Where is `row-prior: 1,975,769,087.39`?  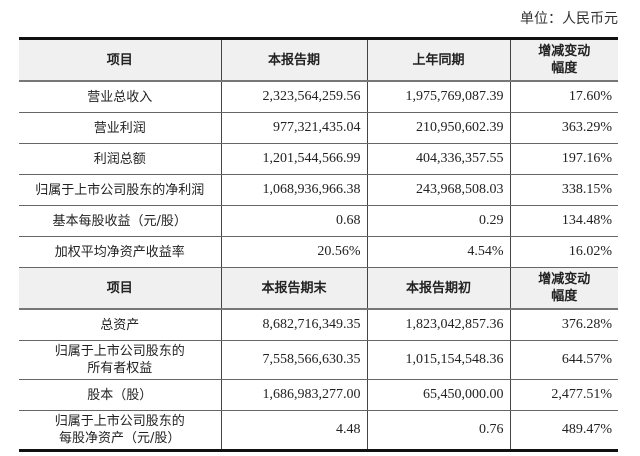 row-prior: 1,975,769,087.39 is located at coordinates (438, 97).